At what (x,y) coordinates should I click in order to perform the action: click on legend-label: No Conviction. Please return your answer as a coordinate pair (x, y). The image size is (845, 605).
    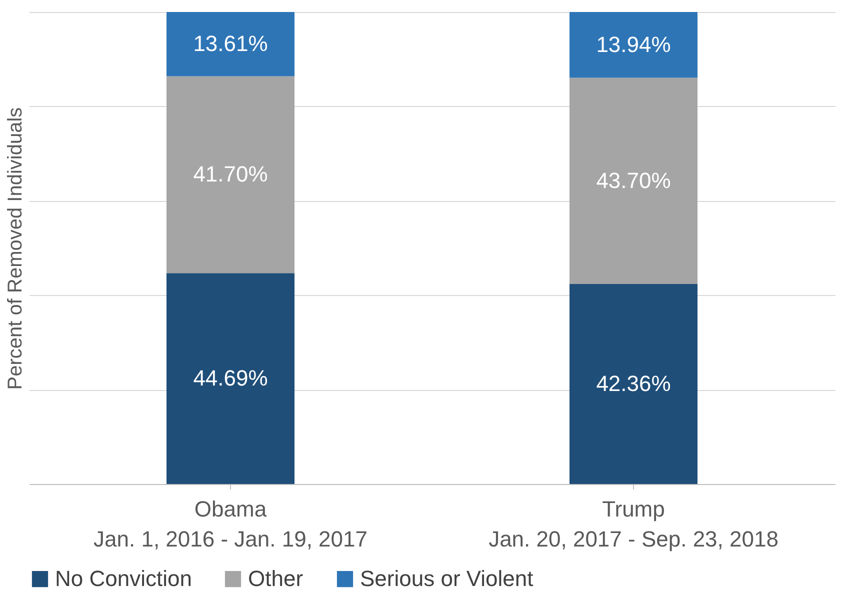
    Looking at the image, I should click on (123, 578).